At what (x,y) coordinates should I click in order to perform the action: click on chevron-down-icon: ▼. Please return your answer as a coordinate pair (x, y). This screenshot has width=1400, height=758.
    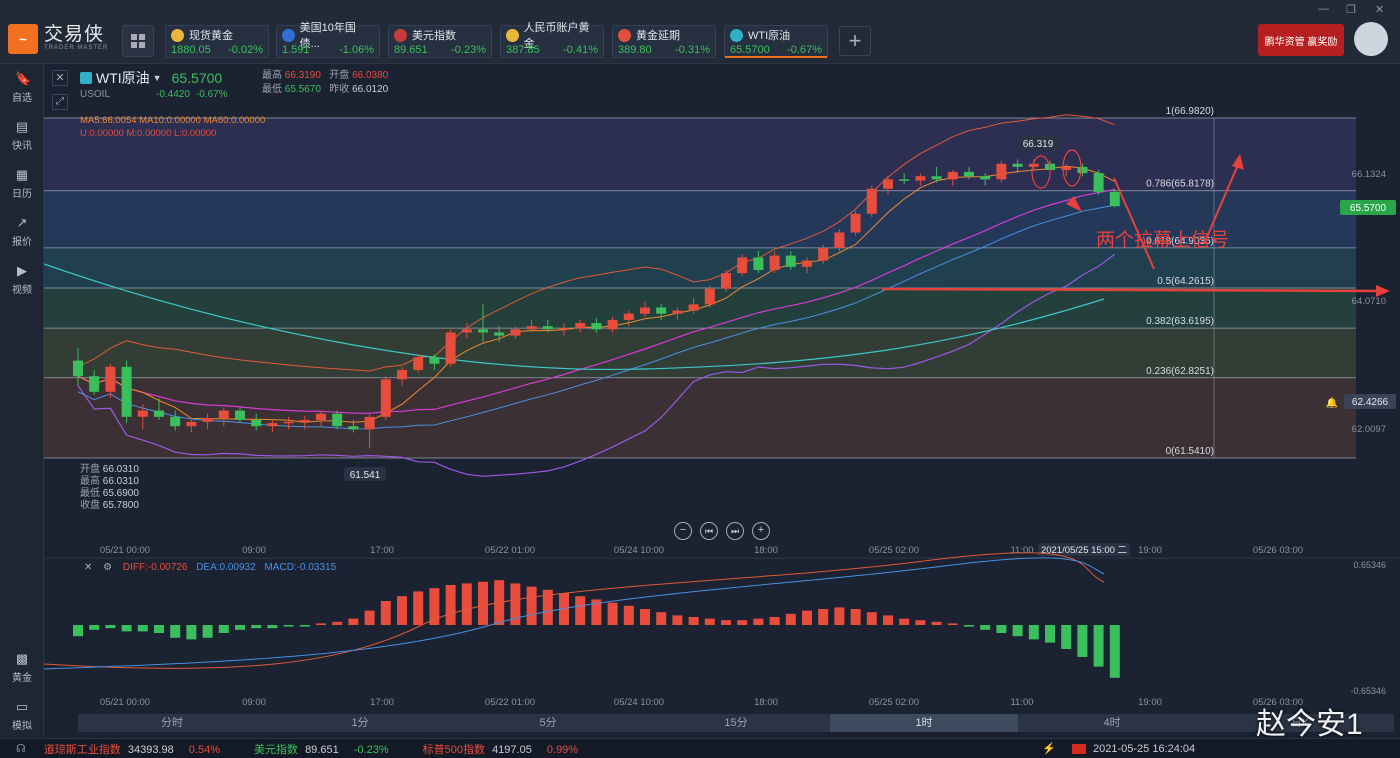
    Looking at the image, I should click on (157, 78).